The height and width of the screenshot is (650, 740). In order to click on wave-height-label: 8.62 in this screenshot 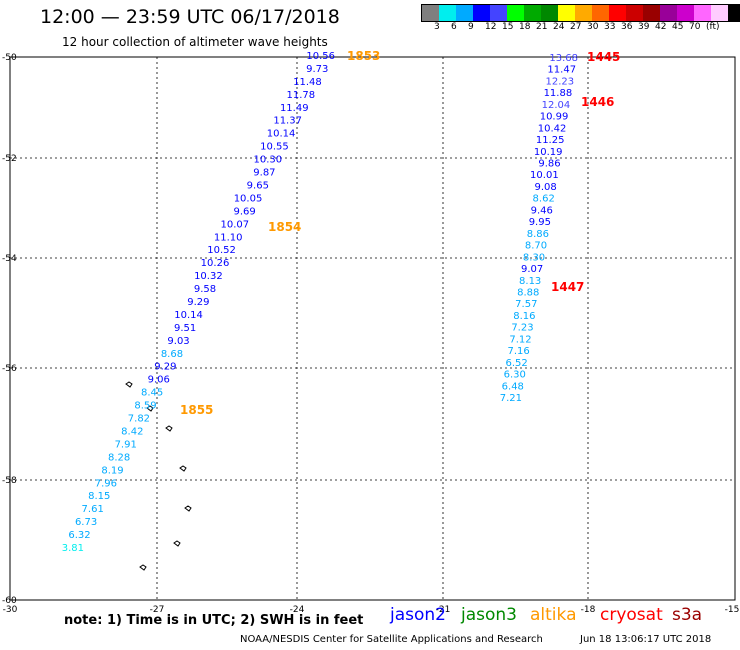, I will do `click(544, 199)`.